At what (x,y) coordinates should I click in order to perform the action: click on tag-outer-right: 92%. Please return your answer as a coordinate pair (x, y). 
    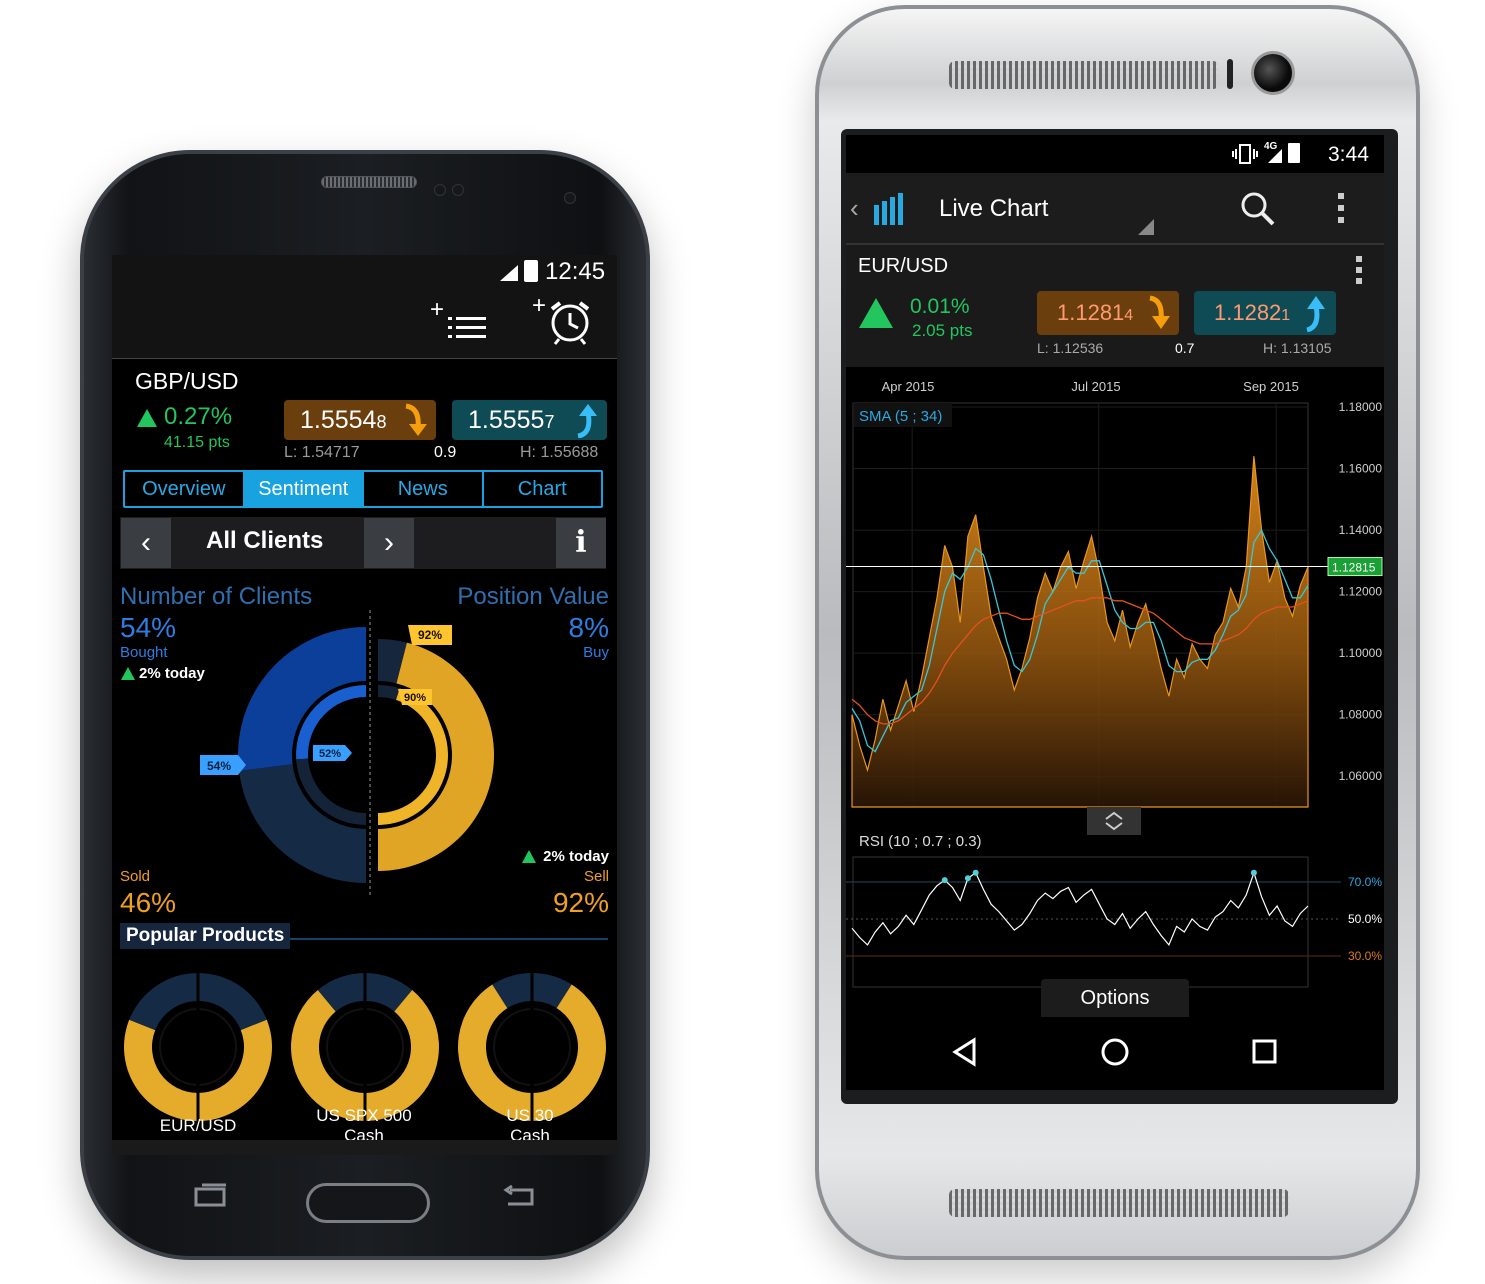
    Looking at the image, I should click on (430, 635).